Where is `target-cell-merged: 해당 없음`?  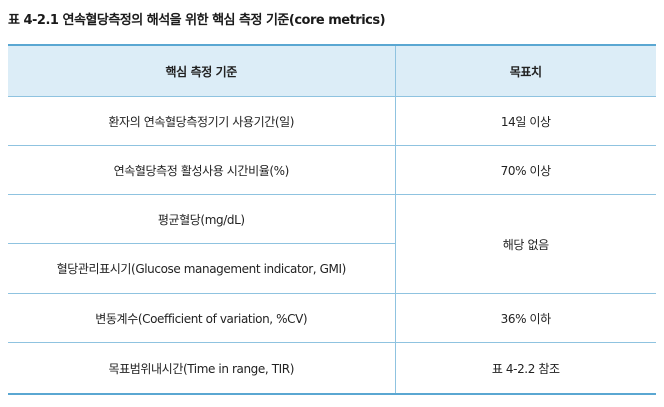
target-cell-merged: 해당 없음 is located at coordinates (525, 244).